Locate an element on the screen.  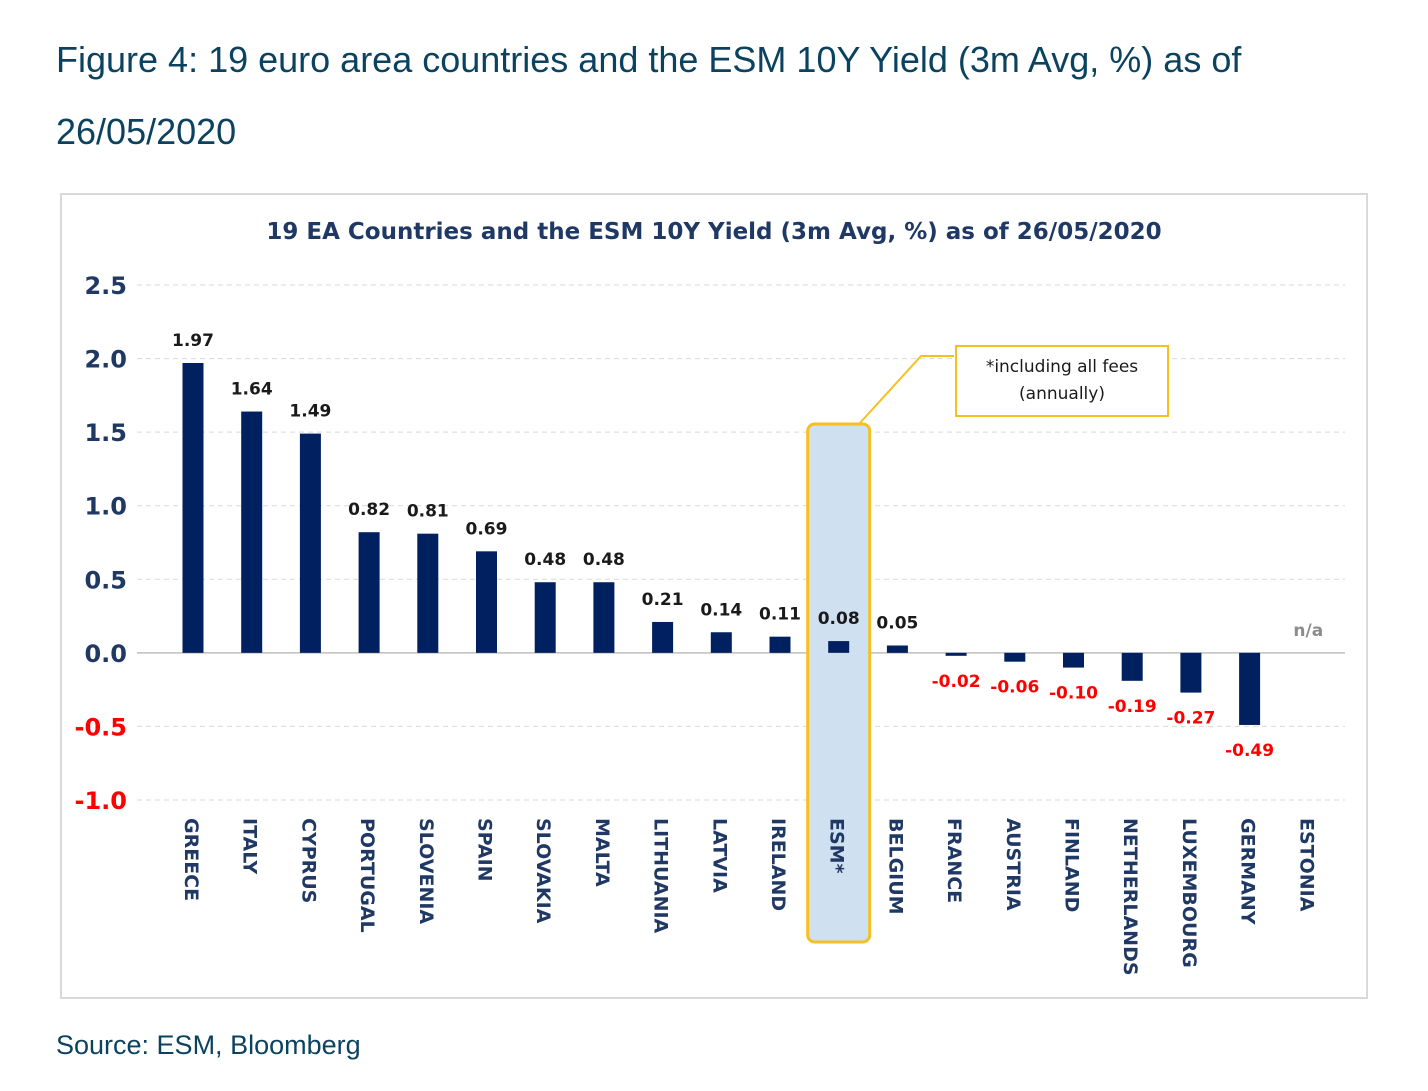
category-label: IRELAND is located at coordinates (778, 864).